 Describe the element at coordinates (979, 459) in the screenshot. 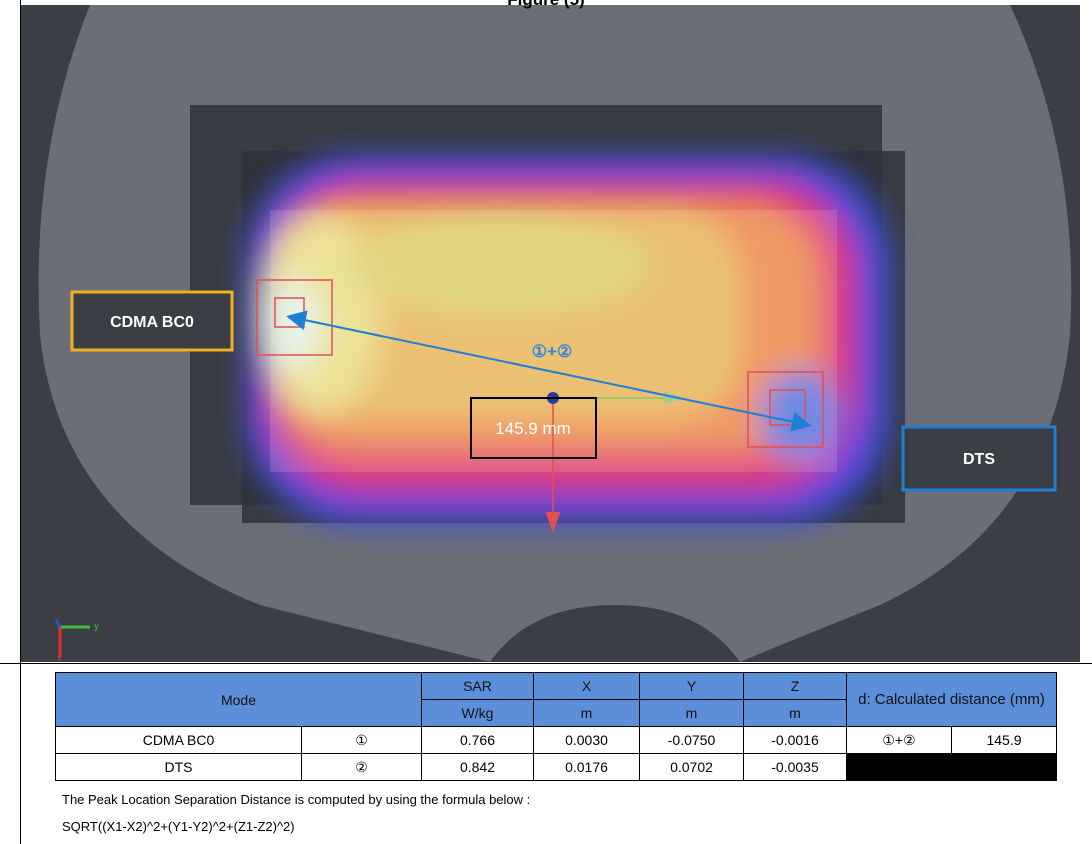

I see `mode-b-label: DTS` at that location.